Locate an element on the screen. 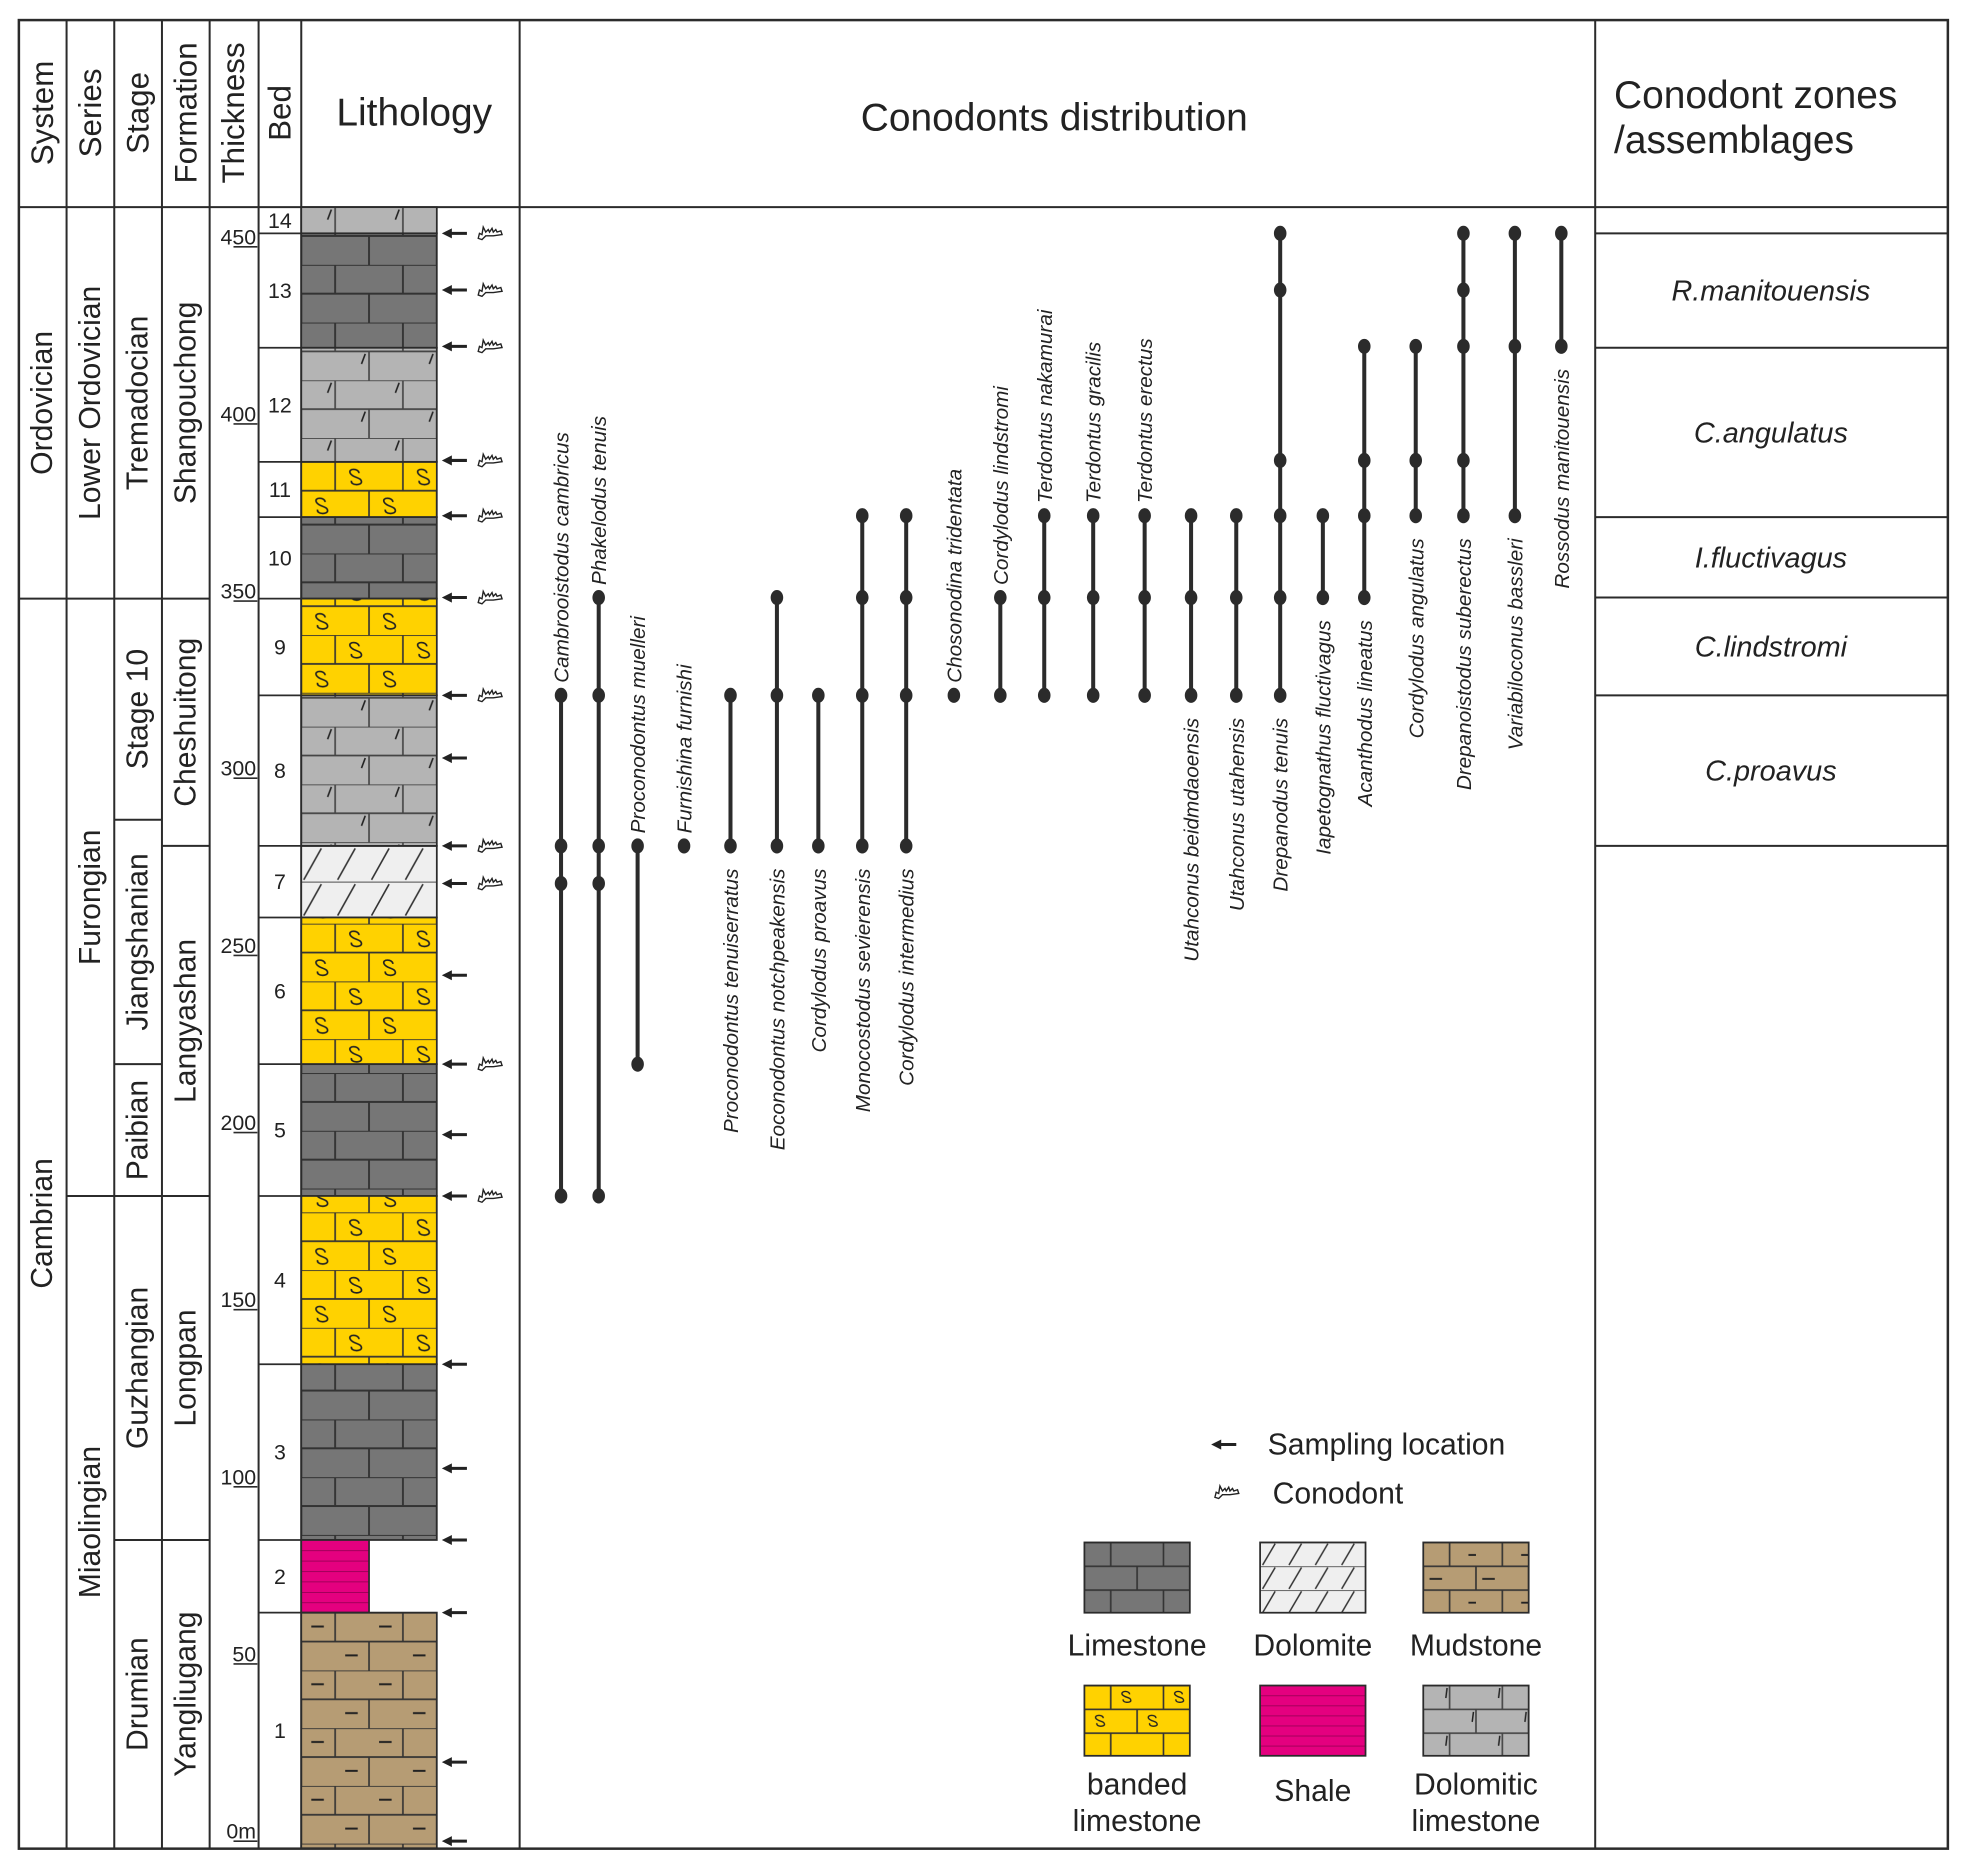 Image resolution: width=1968 pixels, height=1870 pixels. taxon-range: Rossodus manitouensis is located at coordinates (1562, 407).